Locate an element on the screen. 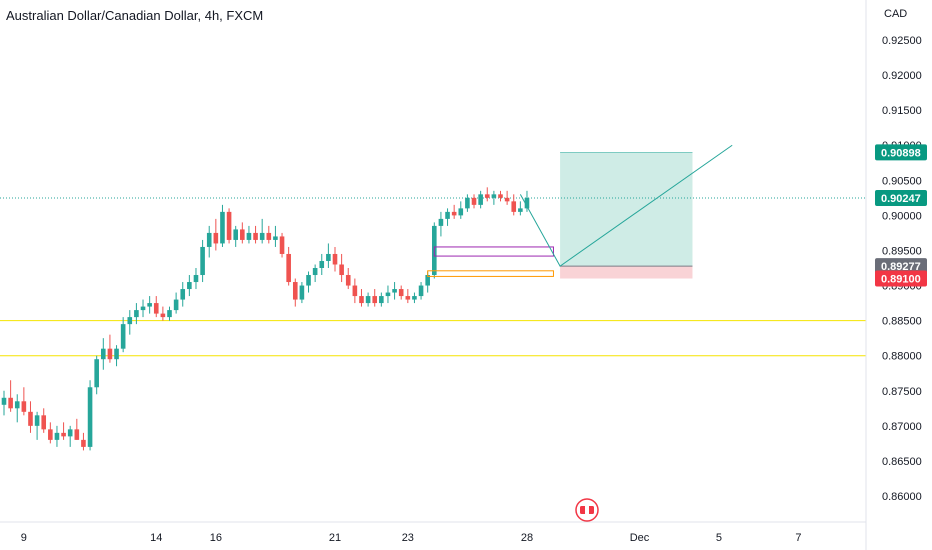  time-tick-label: Dec is located at coordinates (640, 538).